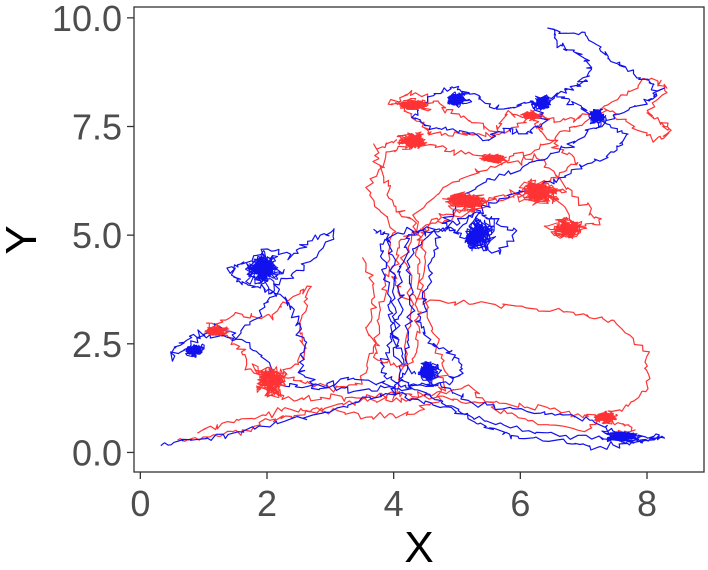 The height and width of the screenshot is (570, 708). What do you see at coordinates (394, 503) in the screenshot?
I see `x-tick-label-2: 4` at bounding box center [394, 503].